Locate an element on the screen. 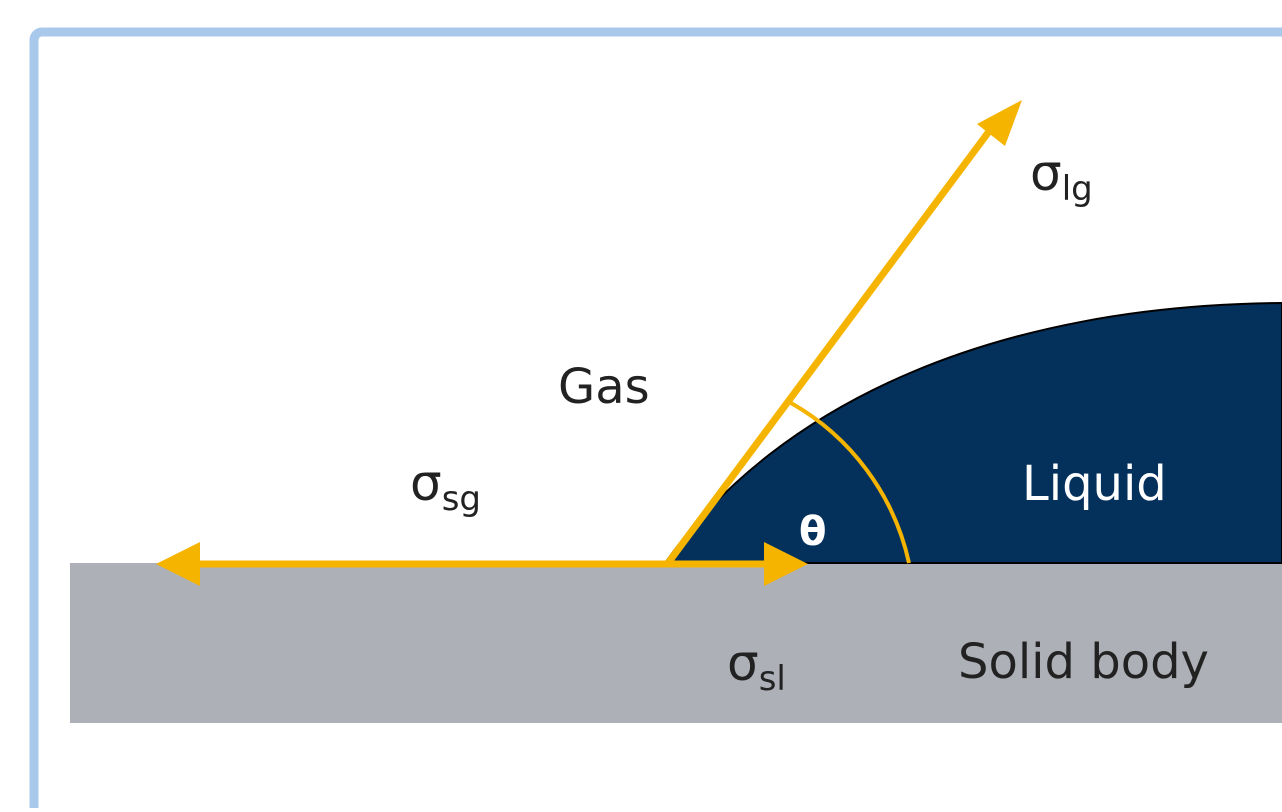 The width and height of the screenshot is (1282, 812). liquid-label: Liquid is located at coordinates (1094, 484).